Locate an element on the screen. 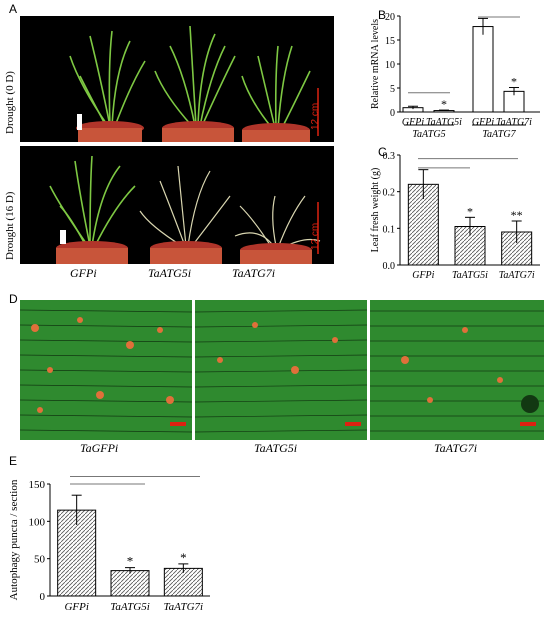  plant-photo-day16 is located at coordinates (177, 205).